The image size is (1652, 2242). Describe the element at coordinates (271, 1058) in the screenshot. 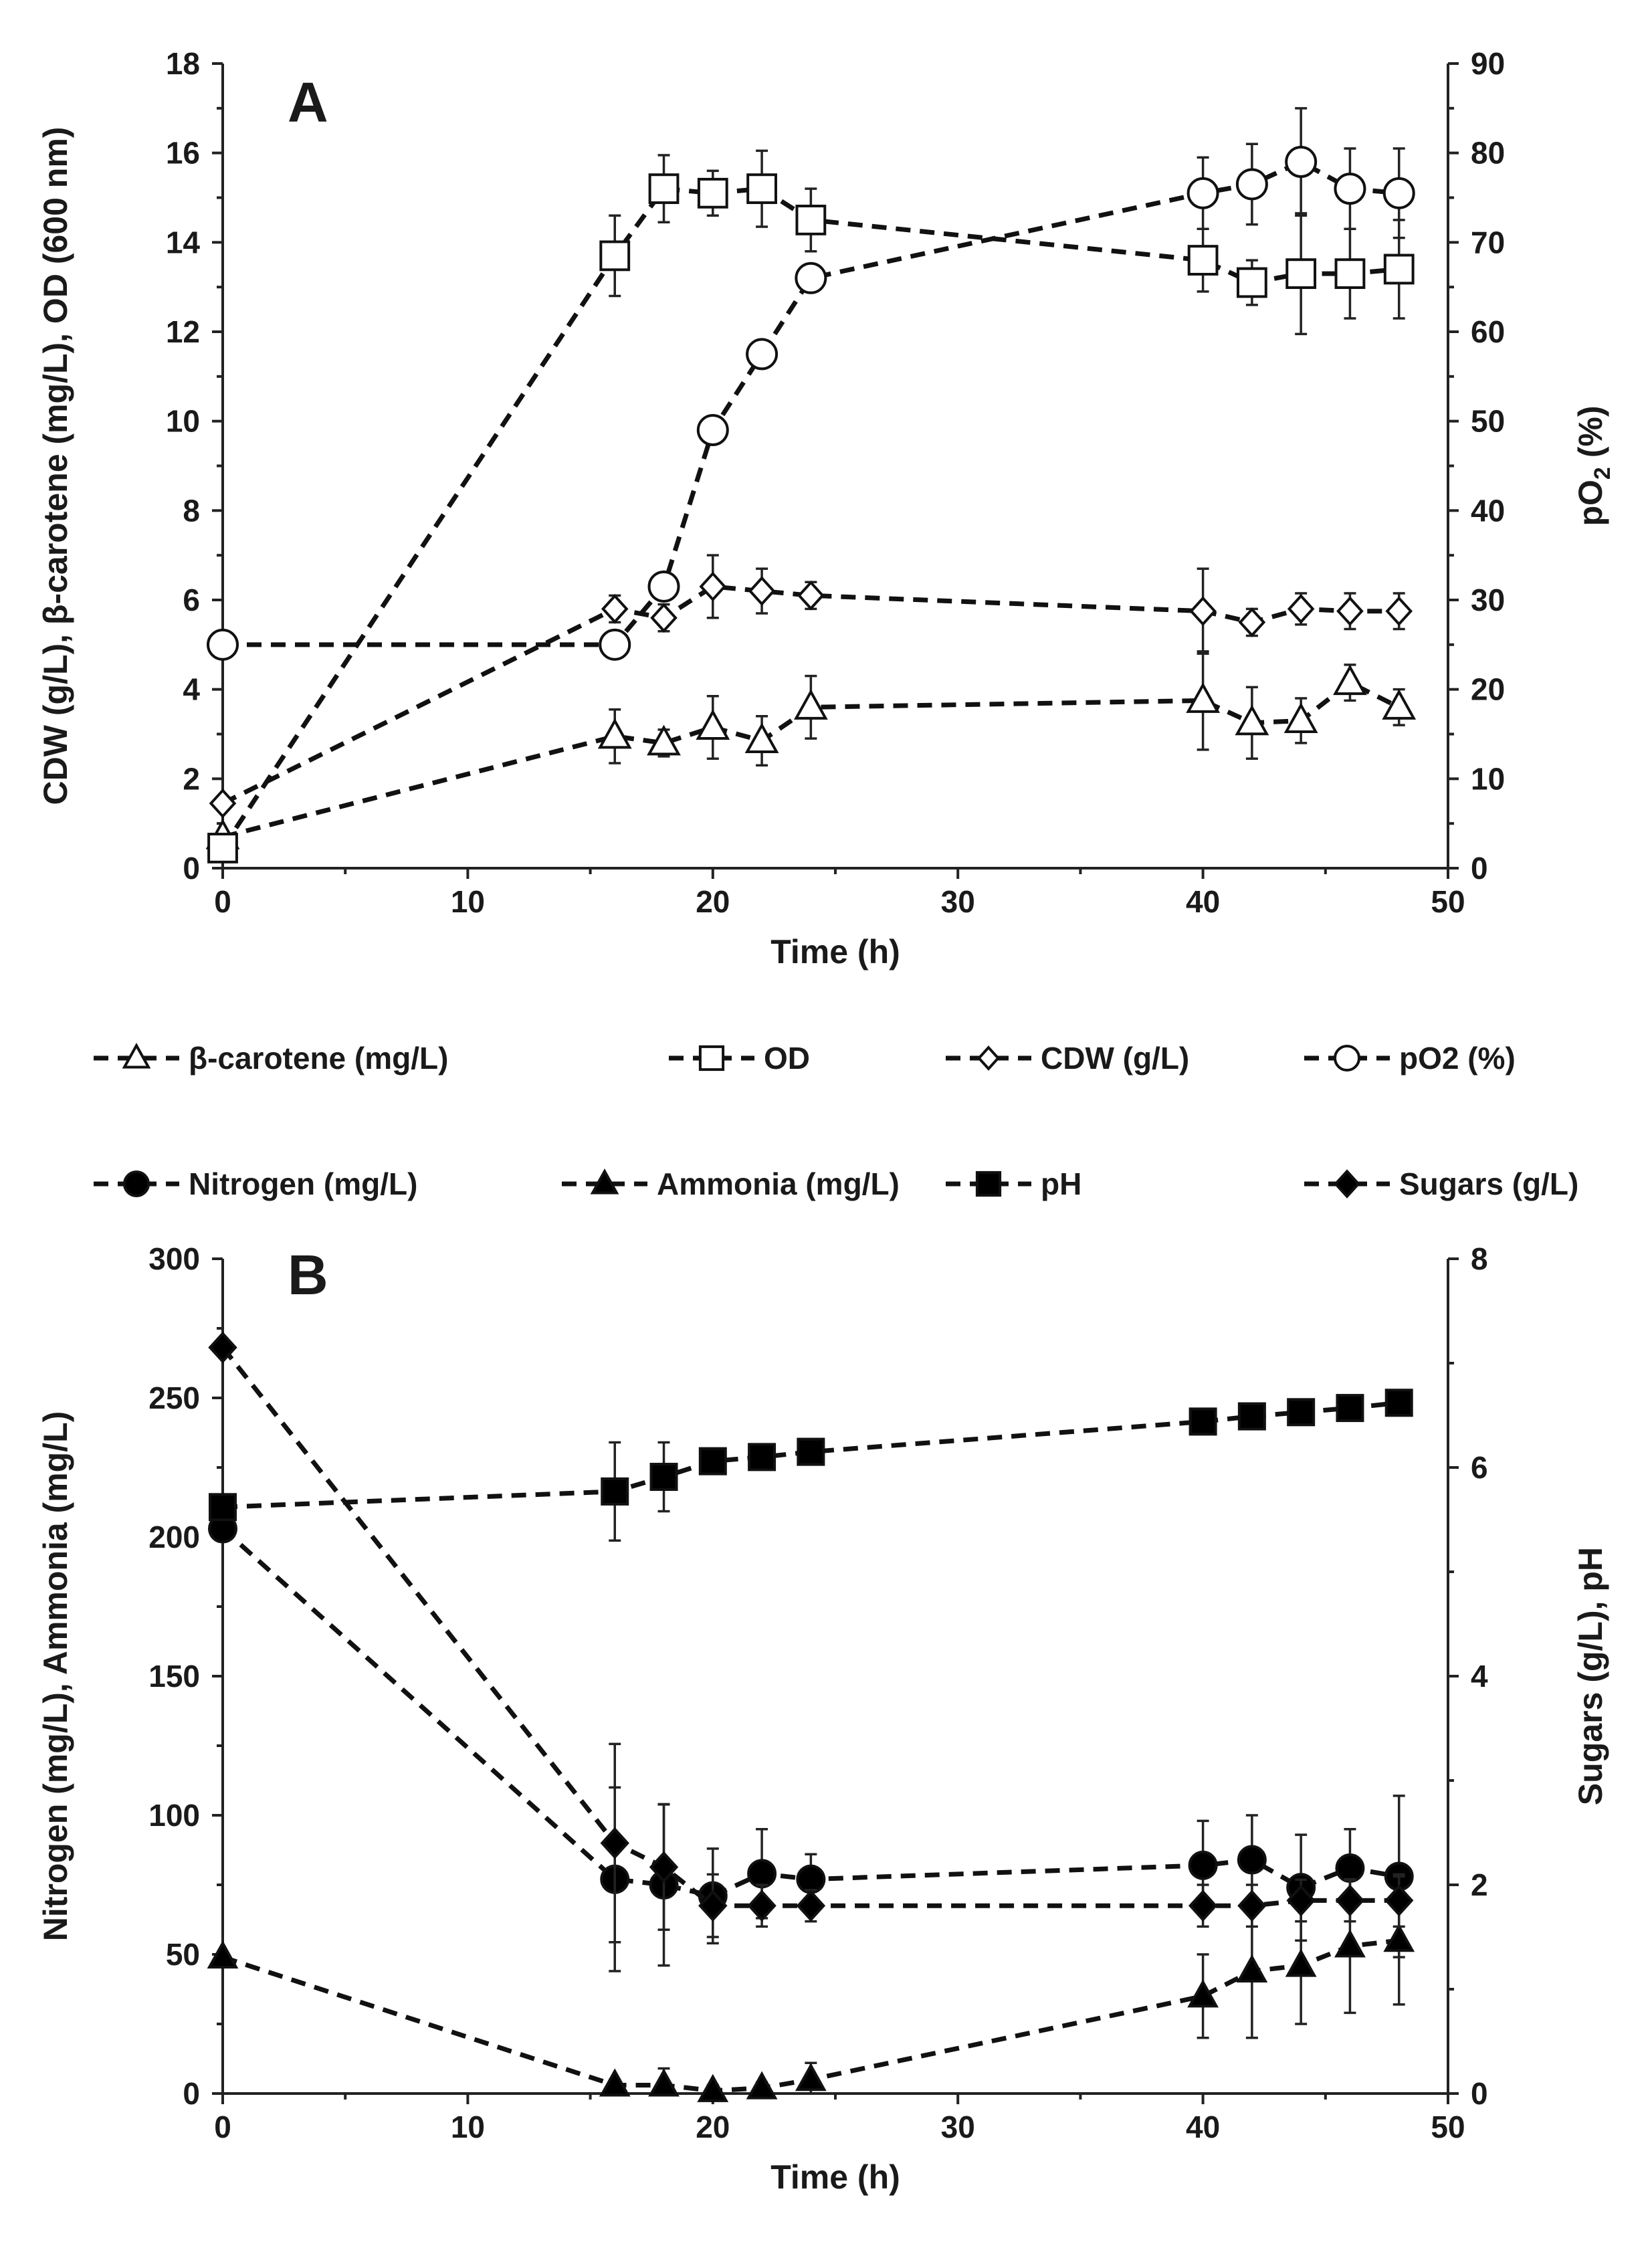

I see `legend-item-carotene-mg-l: β-carotene (mg/L)` at that location.